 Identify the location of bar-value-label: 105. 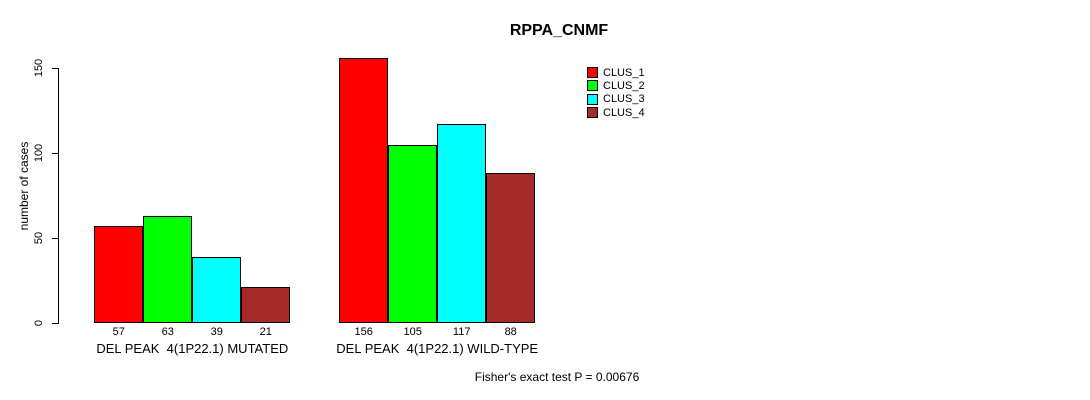
(412, 332).